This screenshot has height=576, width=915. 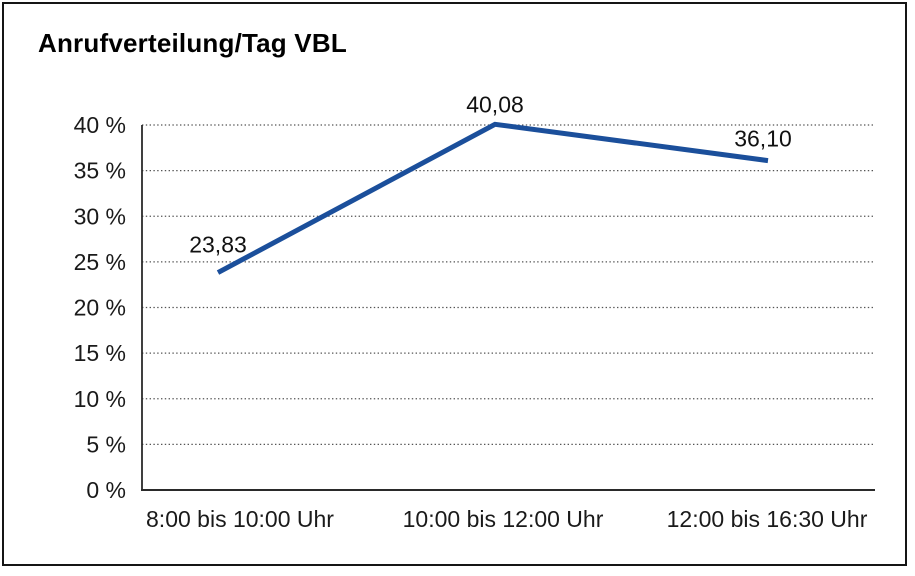 What do you see at coordinates (192, 43) in the screenshot?
I see `chart-title: Anrufverteilung/Tag VBL` at bounding box center [192, 43].